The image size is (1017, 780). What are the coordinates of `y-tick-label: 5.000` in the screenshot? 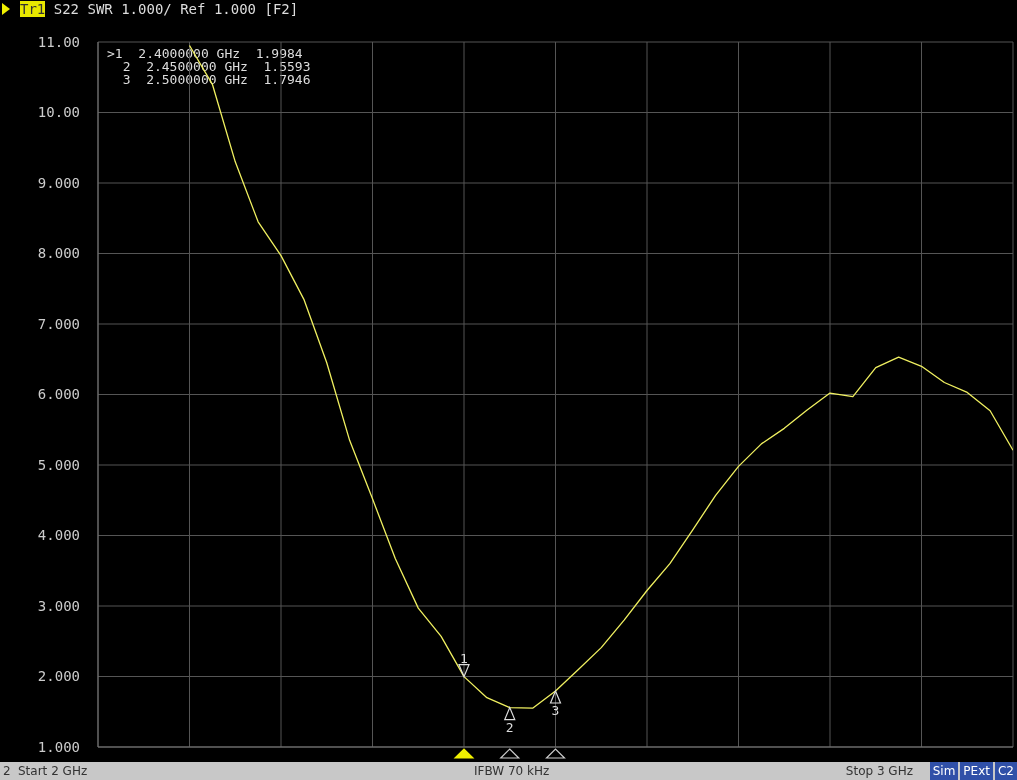 It's located at (58, 464).